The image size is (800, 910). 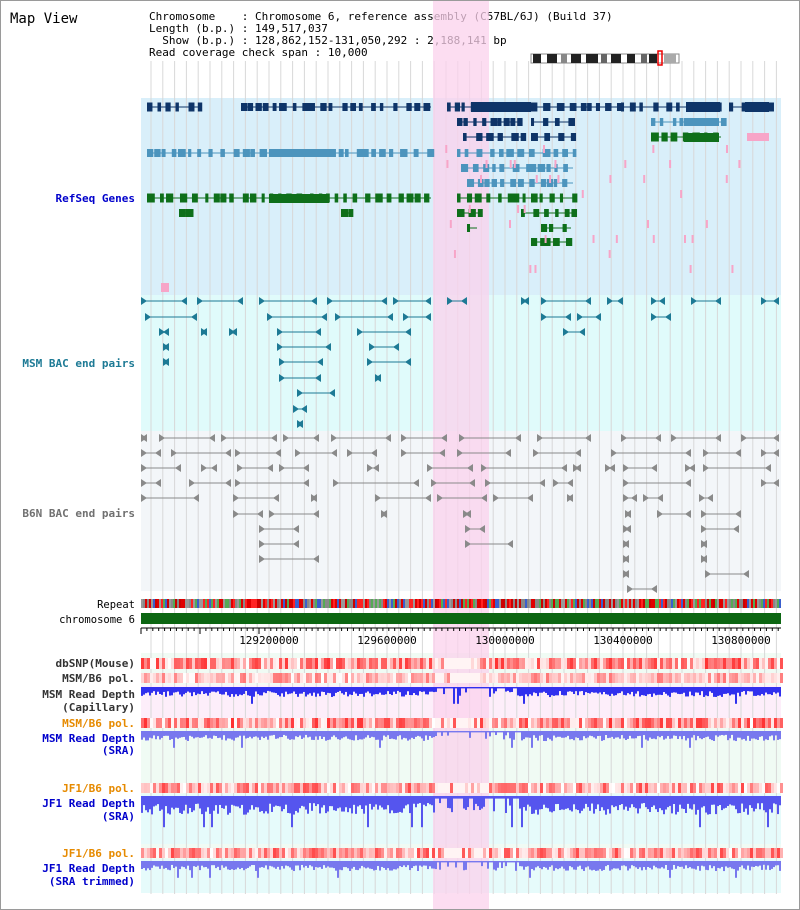 I want to click on track-label-jf1-depth-sra: JF1 Read Depth, so click(x=88, y=803).